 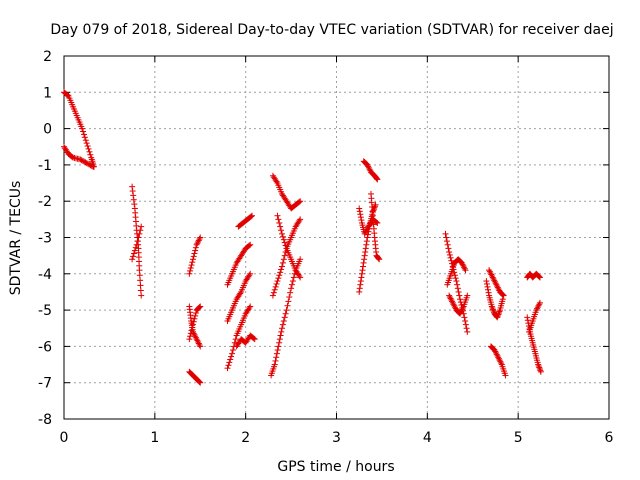 I want to click on y-tick-label: -3, so click(x=45, y=239).